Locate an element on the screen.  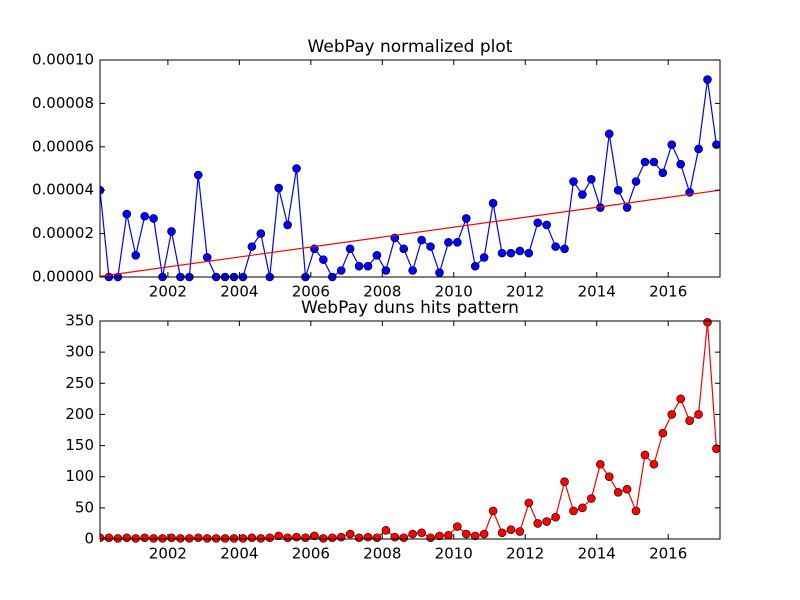
y-tick-label: 0.00008 is located at coordinates (63, 103).